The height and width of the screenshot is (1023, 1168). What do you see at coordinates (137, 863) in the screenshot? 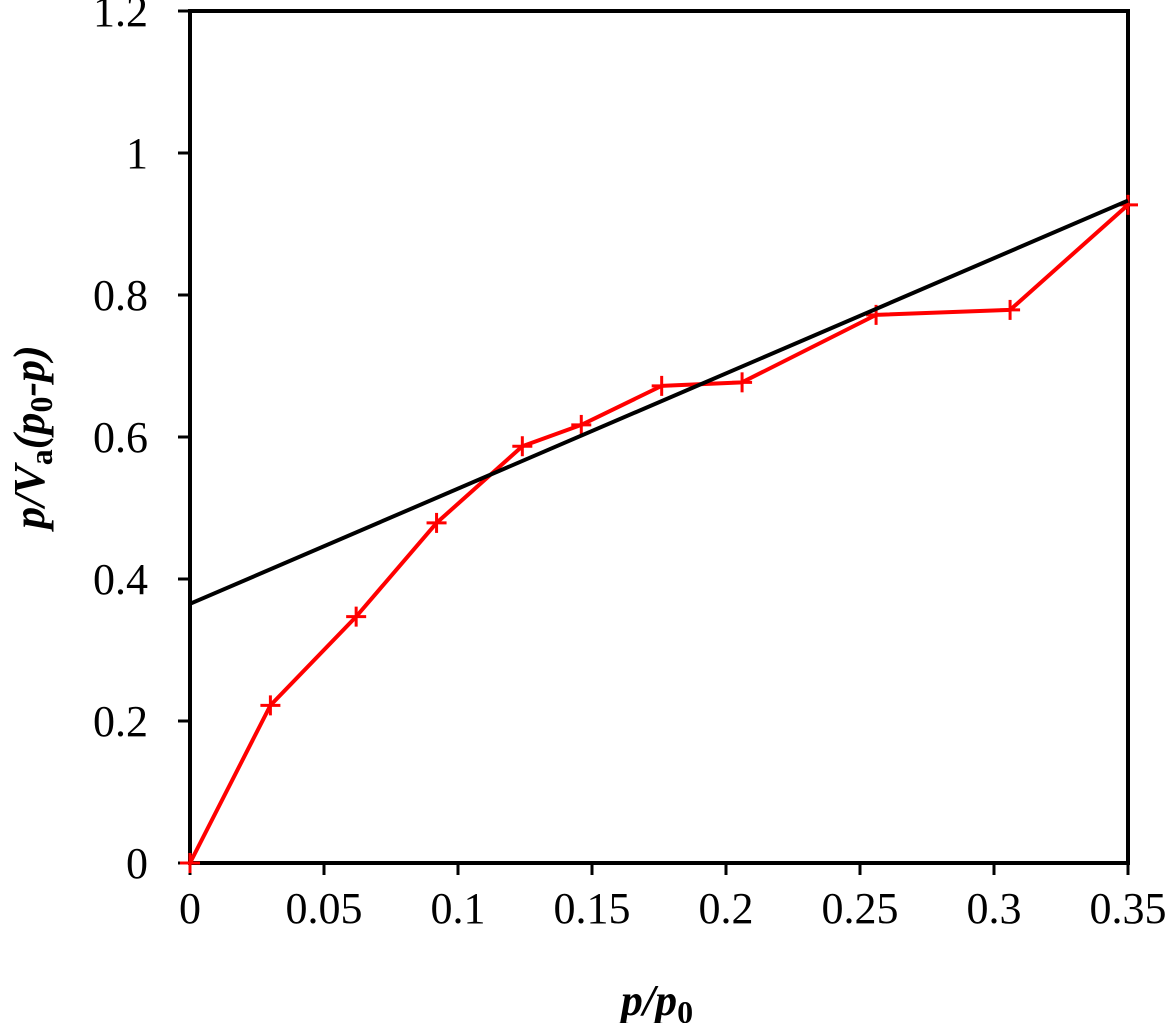
I see `y-tick-label: 0` at bounding box center [137, 863].